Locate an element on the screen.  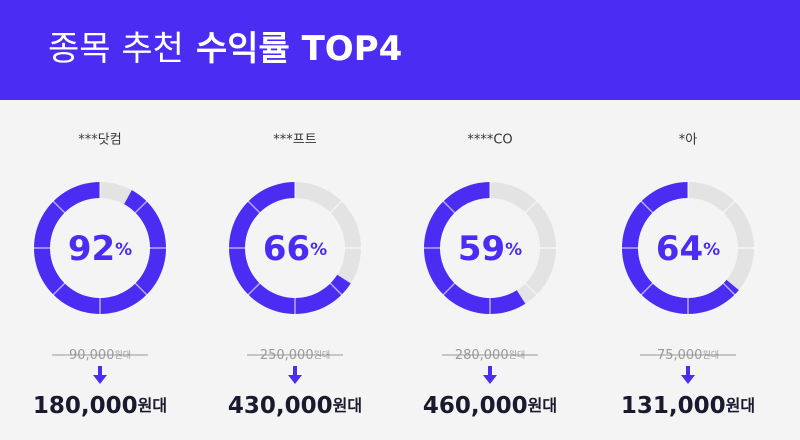
header-title: 종목 추천 수익률 TOP4 is located at coordinates (225, 49).